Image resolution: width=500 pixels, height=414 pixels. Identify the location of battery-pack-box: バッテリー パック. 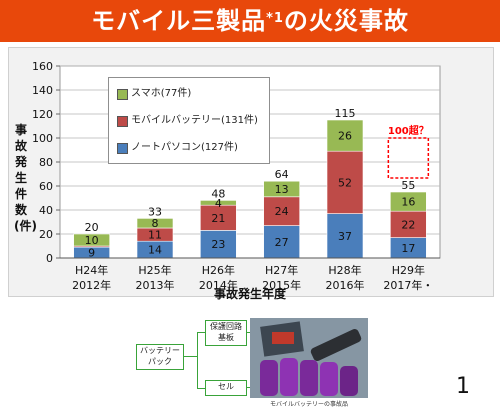
(160, 357).